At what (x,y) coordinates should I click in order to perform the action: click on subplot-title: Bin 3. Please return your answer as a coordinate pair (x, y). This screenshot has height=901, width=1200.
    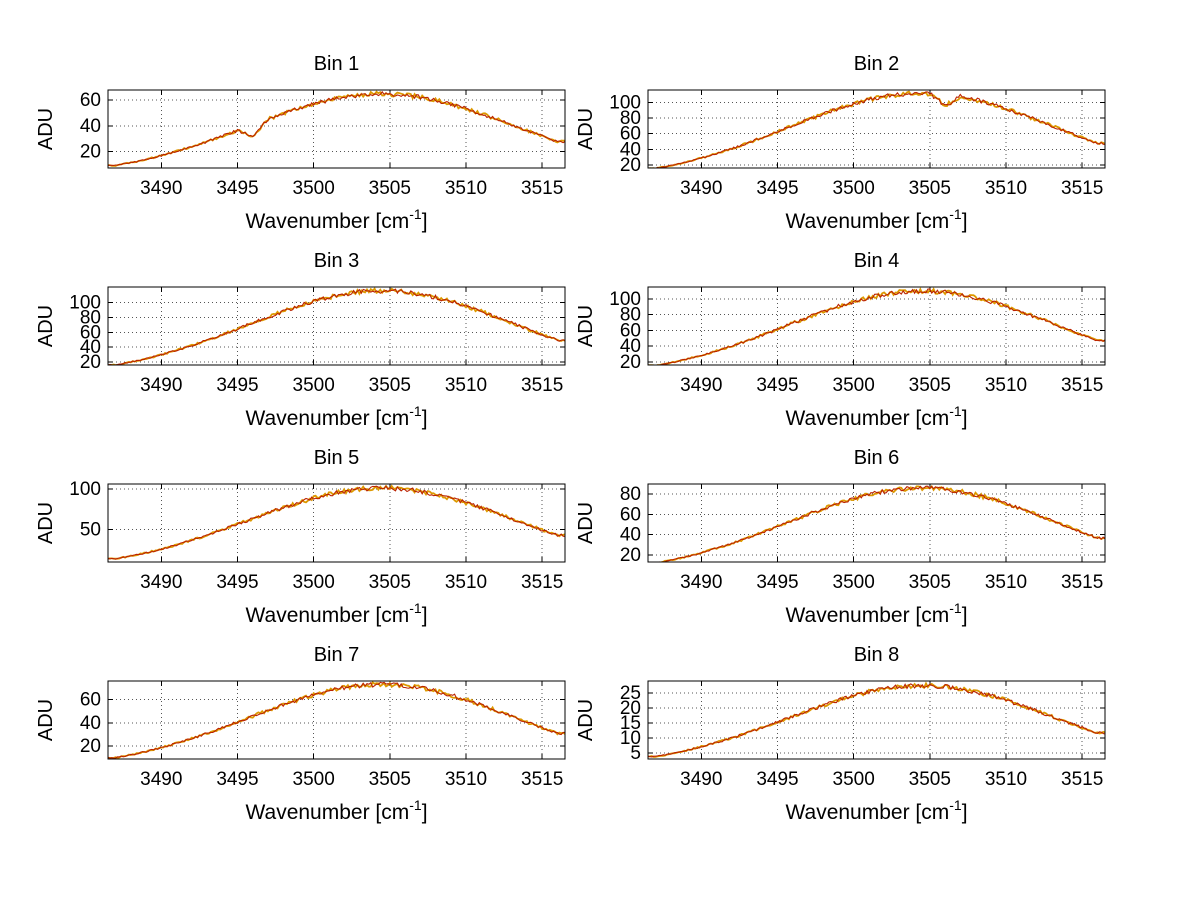
    Looking at the image, I should click on (337, 261).